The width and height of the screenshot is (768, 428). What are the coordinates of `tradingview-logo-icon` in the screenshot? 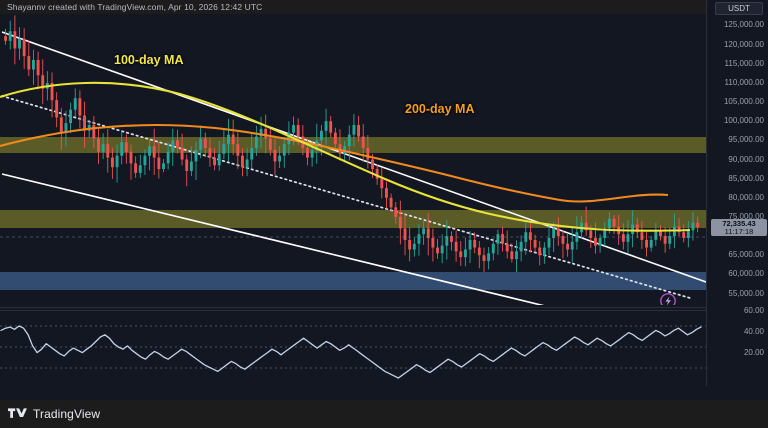 It's located at (17, 412).